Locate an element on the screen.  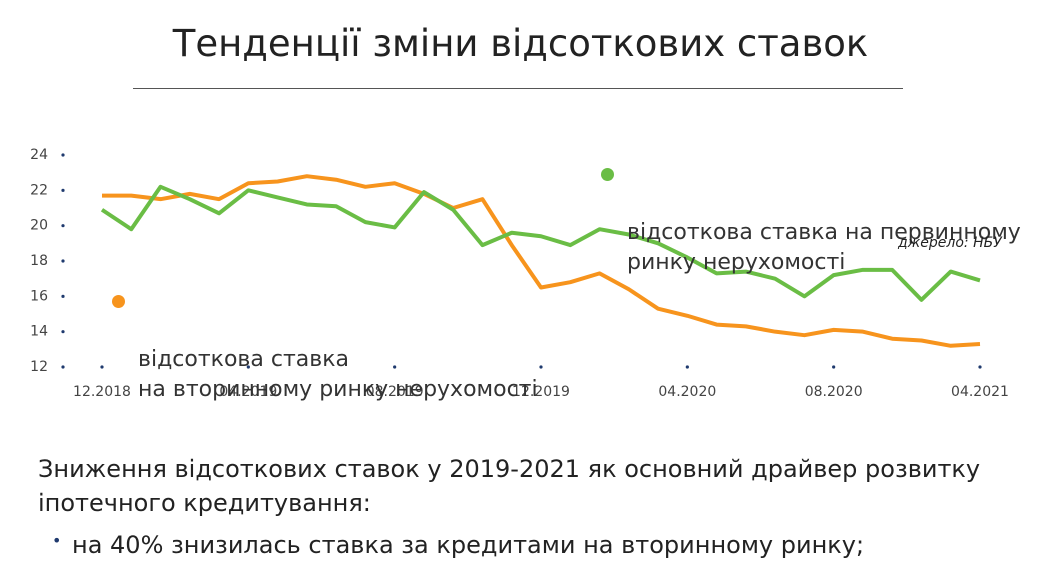
y-tick-label: 20 is located at coordinates (39, 226).